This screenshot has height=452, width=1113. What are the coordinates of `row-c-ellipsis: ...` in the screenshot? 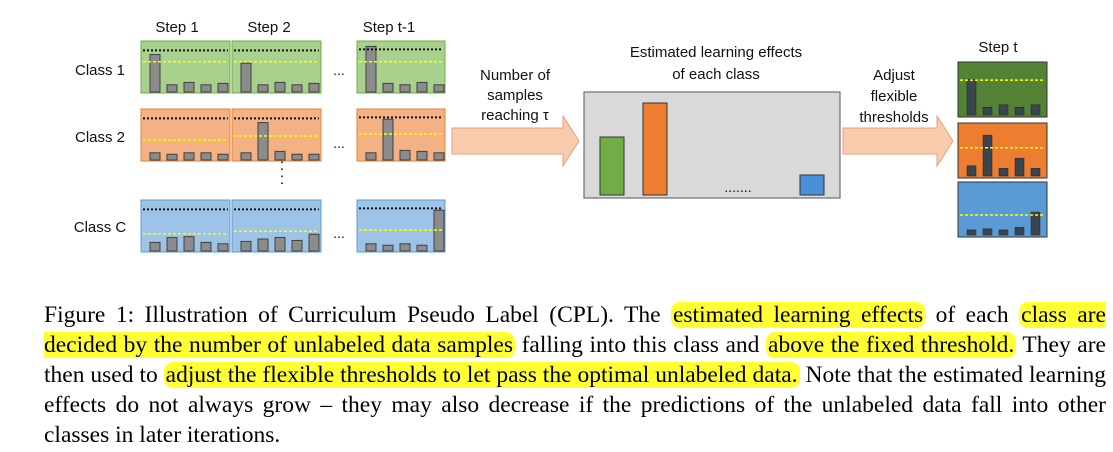 It's located at (339, 233).